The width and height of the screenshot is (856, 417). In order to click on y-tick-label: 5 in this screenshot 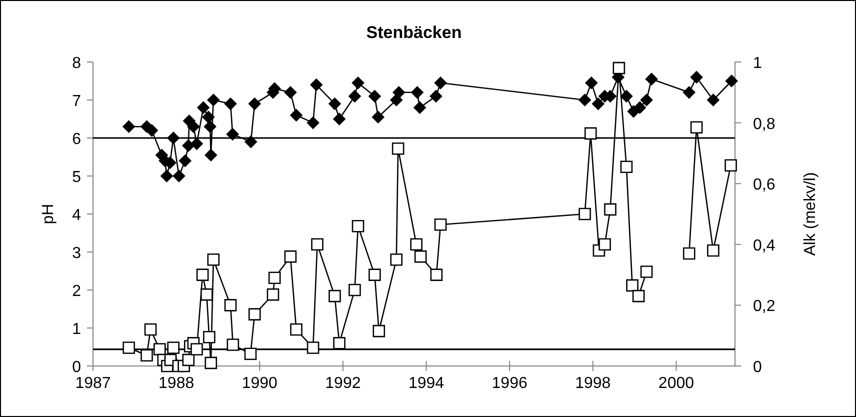, I will do `click(77, 177)`.